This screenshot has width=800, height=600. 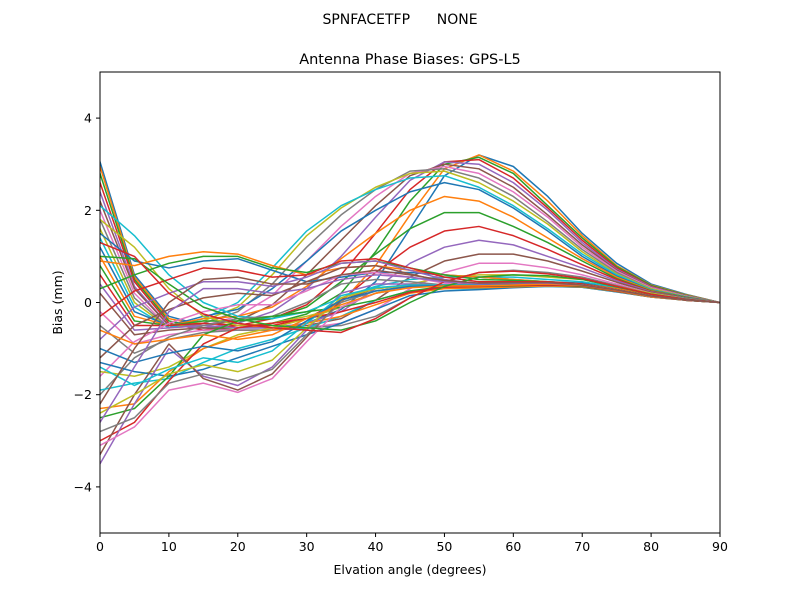 What do you see at coordinates (88, 210) in the screenshot?
I see `y-tick-label: 2` at bounding box center [88, 210].